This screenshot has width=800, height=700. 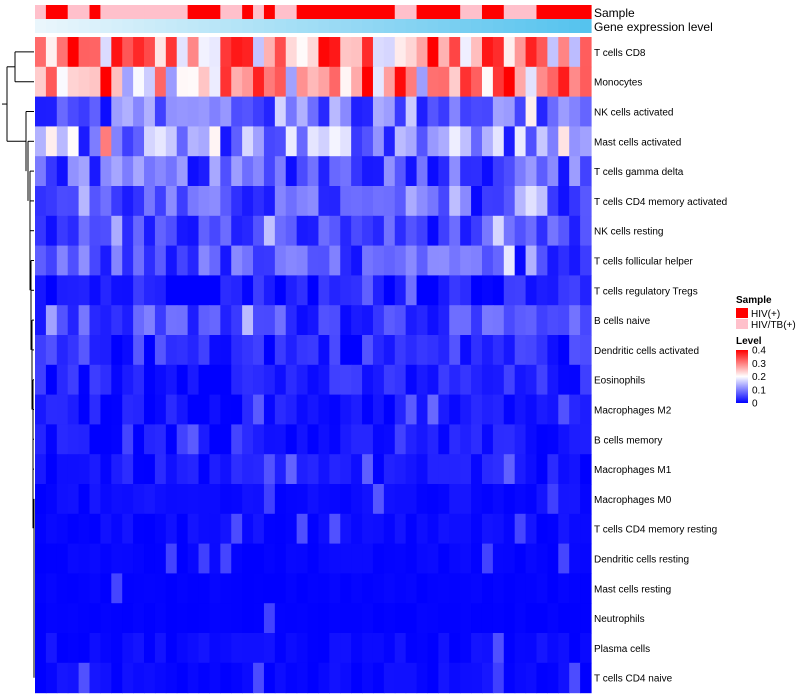 I want to click on sample-legend-swatch-hiv, so click(x=742, y=313).